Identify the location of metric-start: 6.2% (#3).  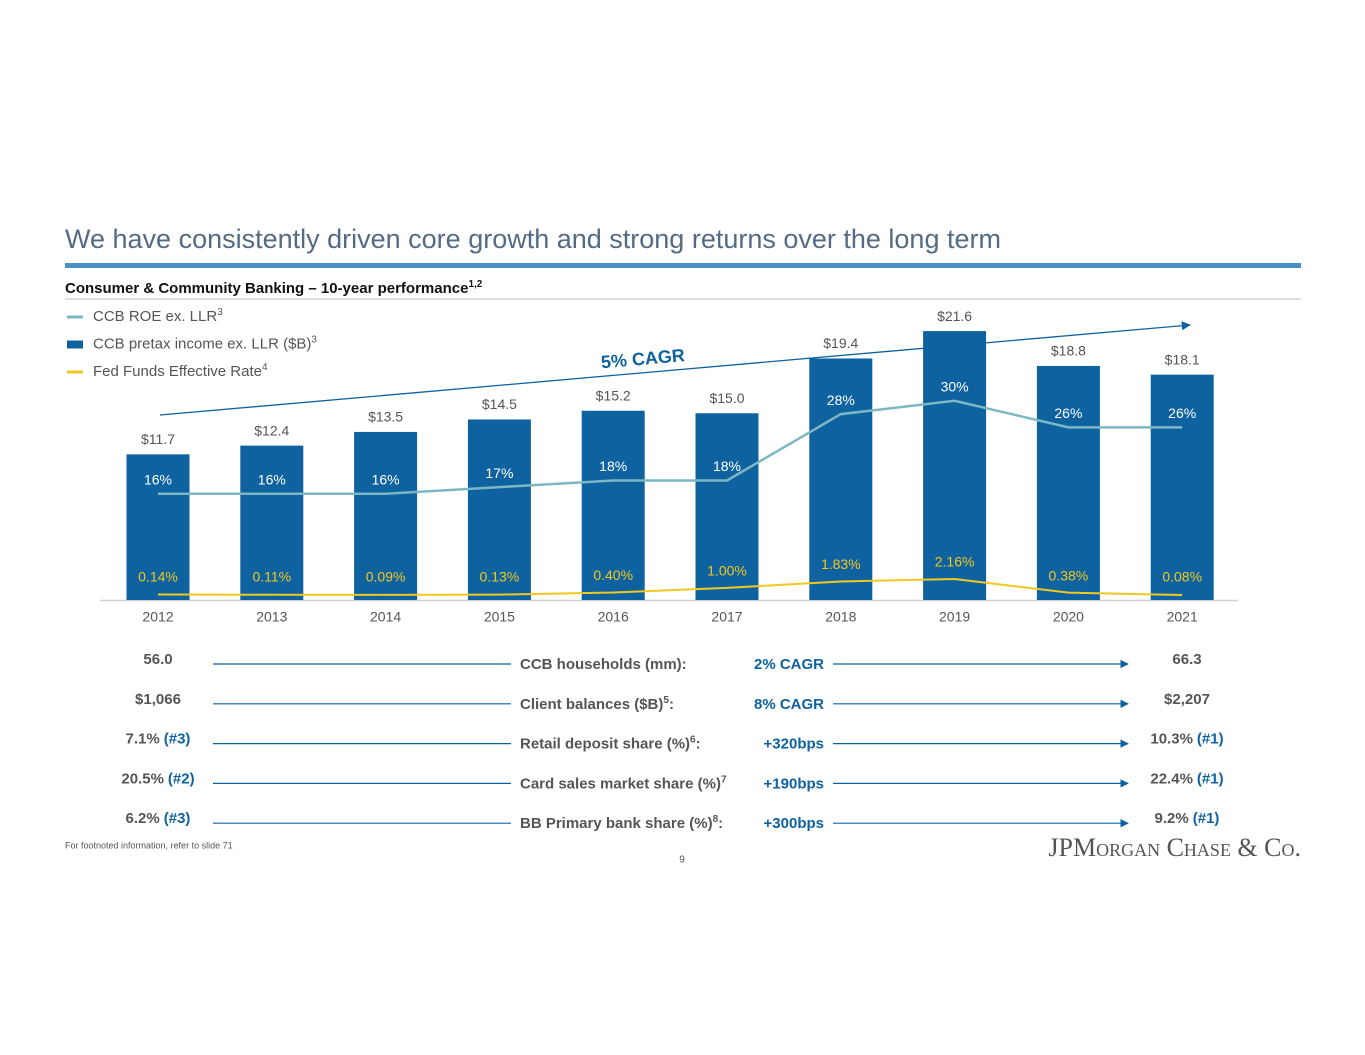
(158, 818).